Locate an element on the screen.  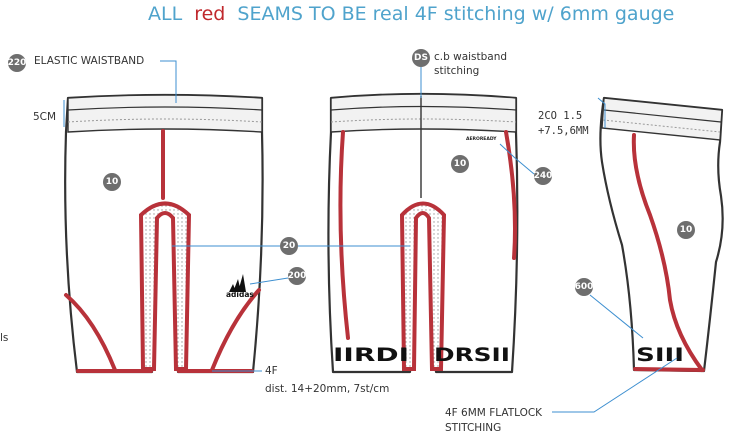
badge-fabric-back: 10 is located at coordinates (460, 164).